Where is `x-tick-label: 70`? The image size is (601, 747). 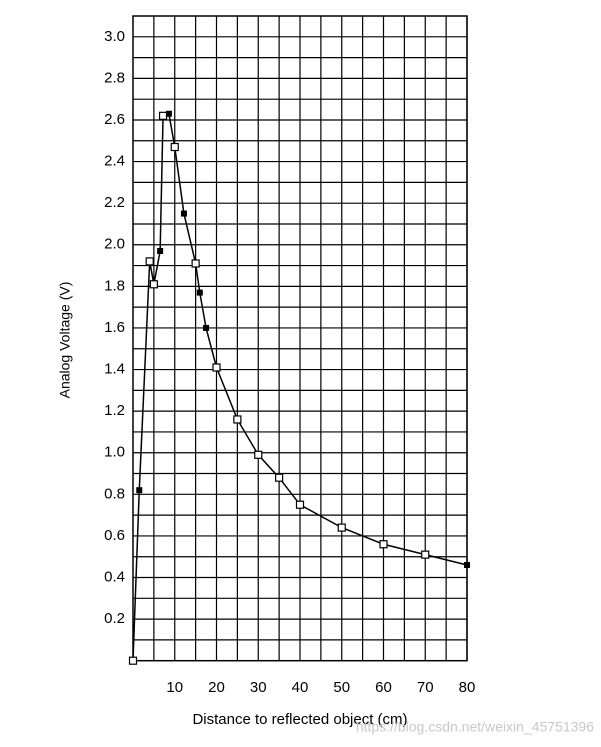
x-tick-label: 70 is located at coordinates (425, 687).